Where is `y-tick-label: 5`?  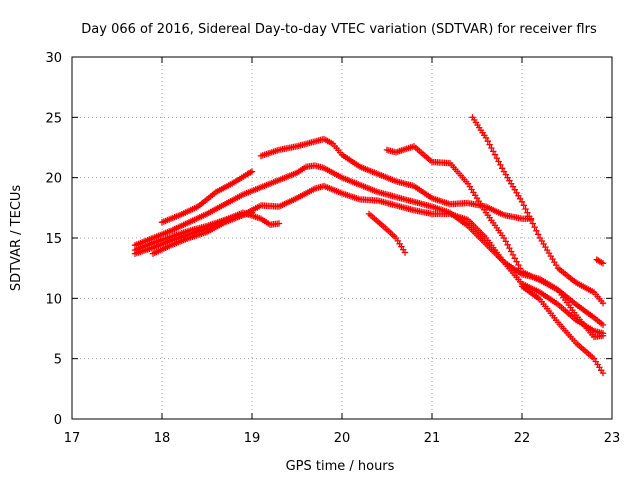 y-tick-label: 5 is located at coordinates (58, 360).